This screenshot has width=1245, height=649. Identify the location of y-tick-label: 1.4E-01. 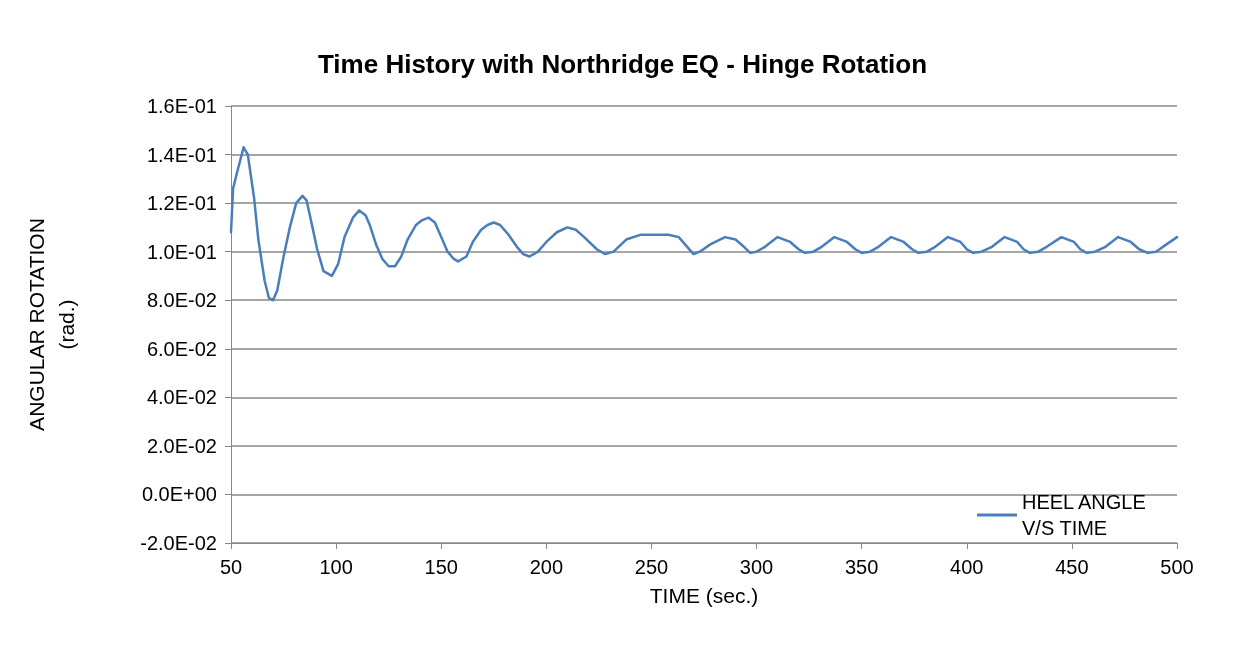
(181, 154).